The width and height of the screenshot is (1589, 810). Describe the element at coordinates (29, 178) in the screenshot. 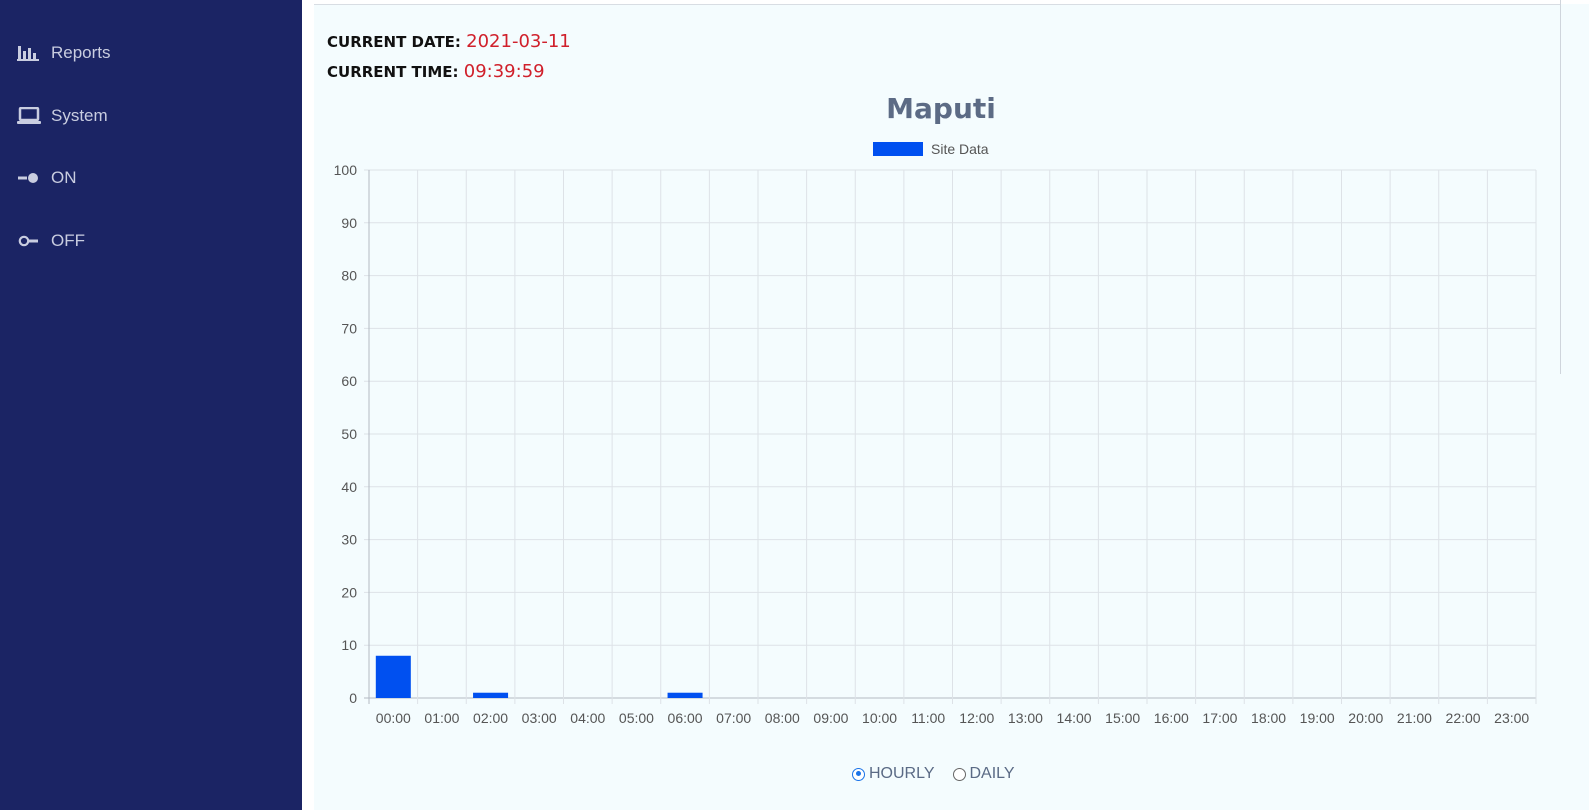

I see `toggle-on-icon` at that location.